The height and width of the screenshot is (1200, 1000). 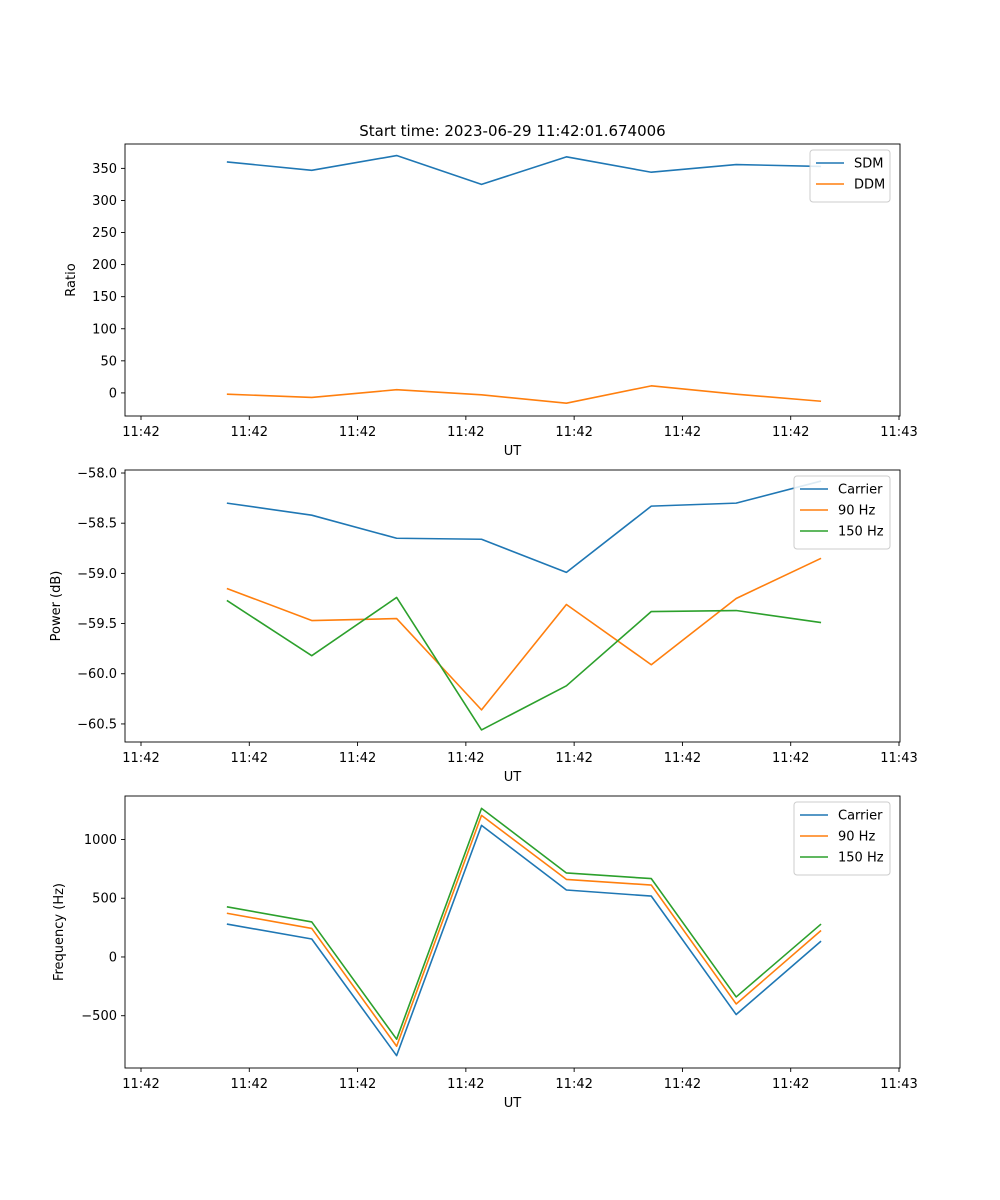 I want to click on y-tick-label: −60.5, so click(x=97, y=724).